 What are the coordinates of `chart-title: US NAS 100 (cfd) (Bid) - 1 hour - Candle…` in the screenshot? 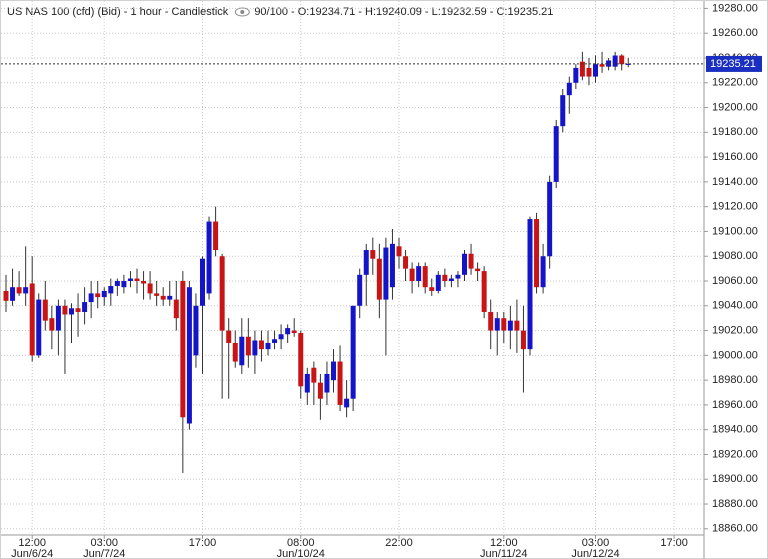 It's located at (118, 12).